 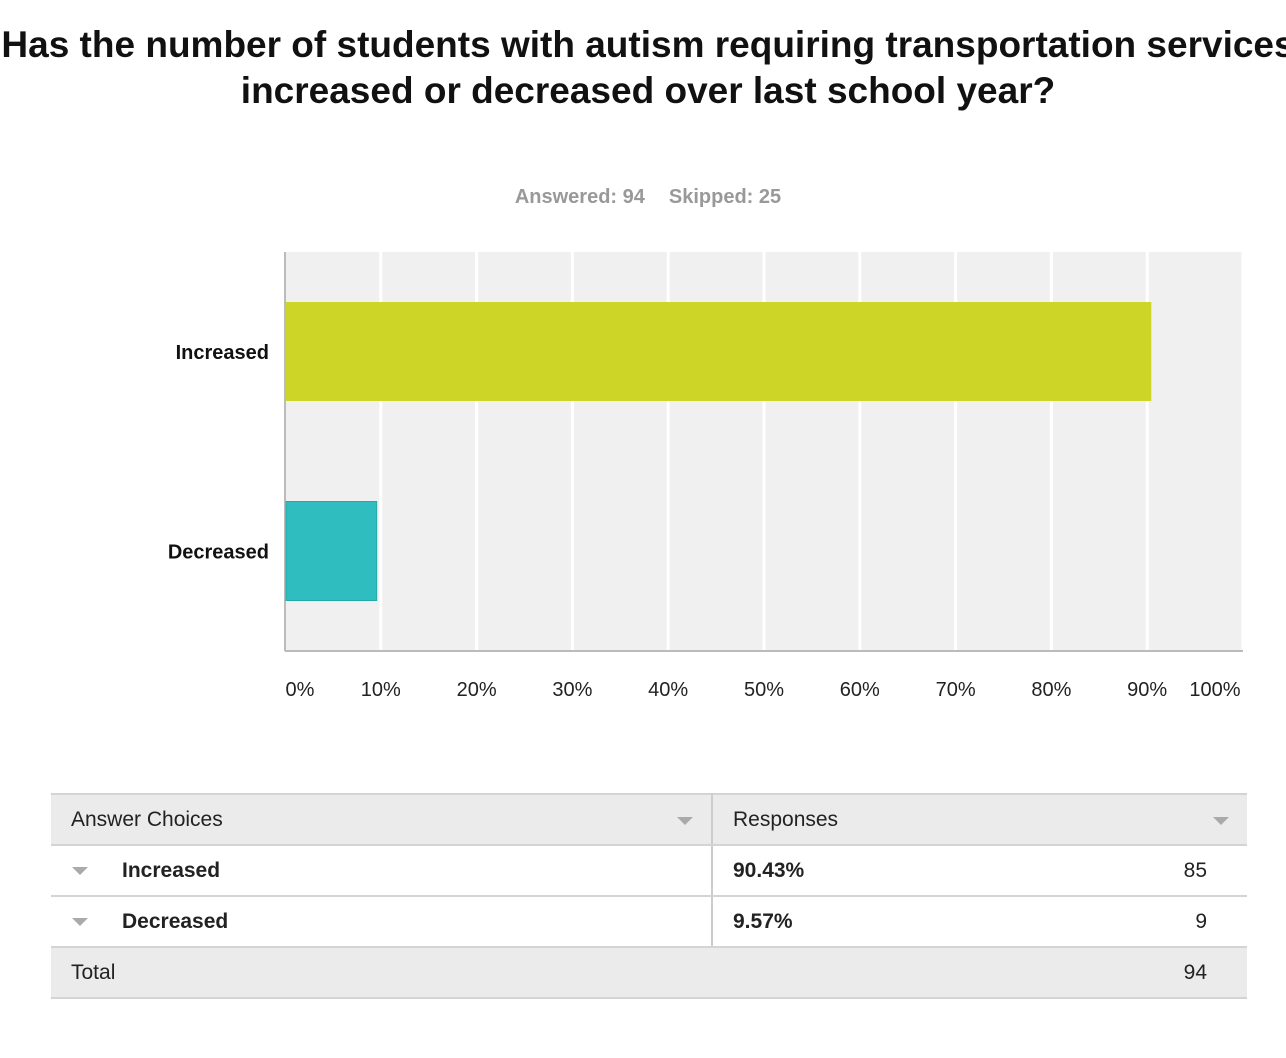 I want to click on response-stats: Answered: 94 Skipped: 25, so click(x=643, y=197).